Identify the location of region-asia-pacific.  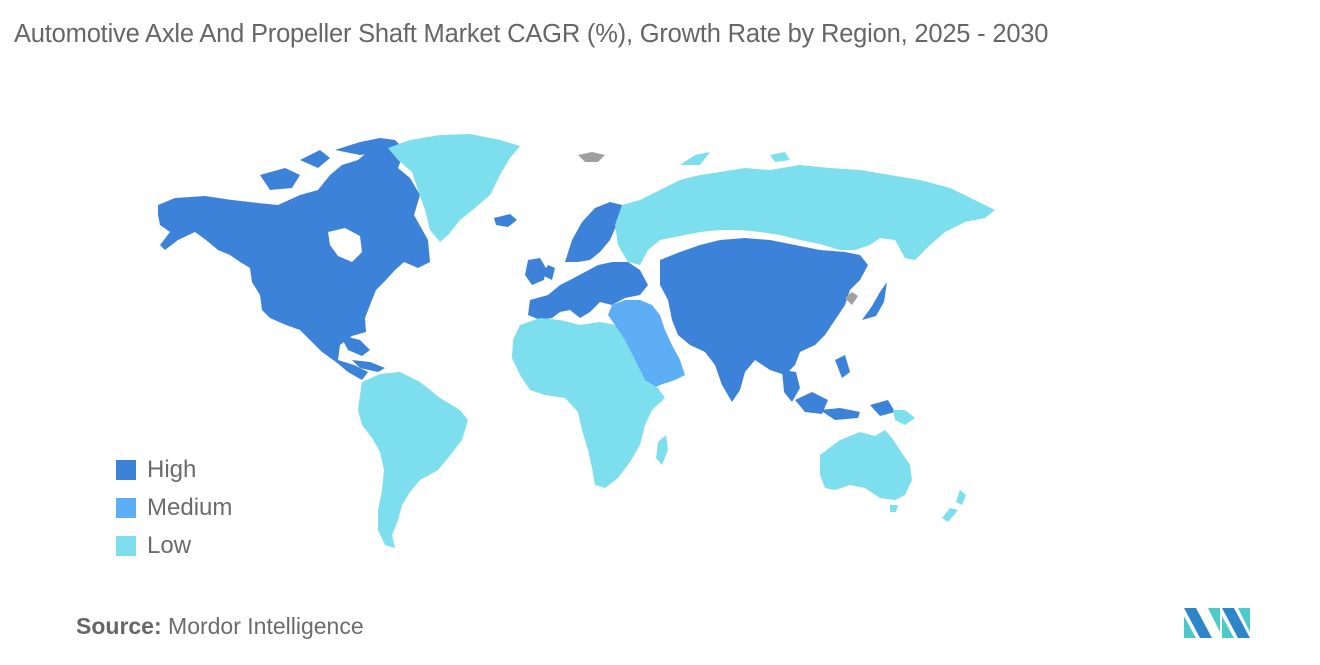
(777, 329).